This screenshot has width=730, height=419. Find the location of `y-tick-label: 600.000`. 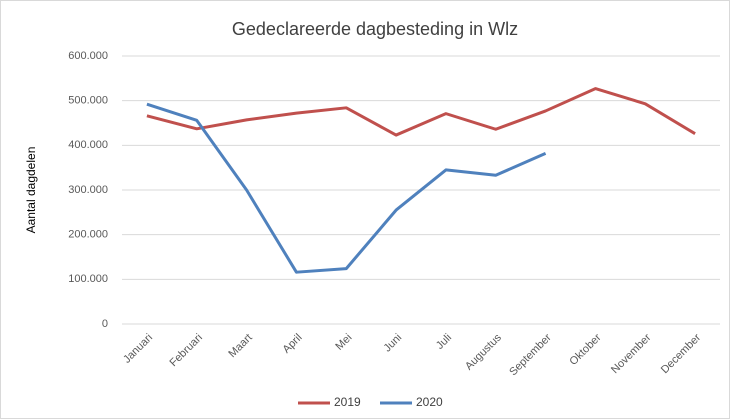

y-tick-label: 600.000 is located at coordinates (88, 56).